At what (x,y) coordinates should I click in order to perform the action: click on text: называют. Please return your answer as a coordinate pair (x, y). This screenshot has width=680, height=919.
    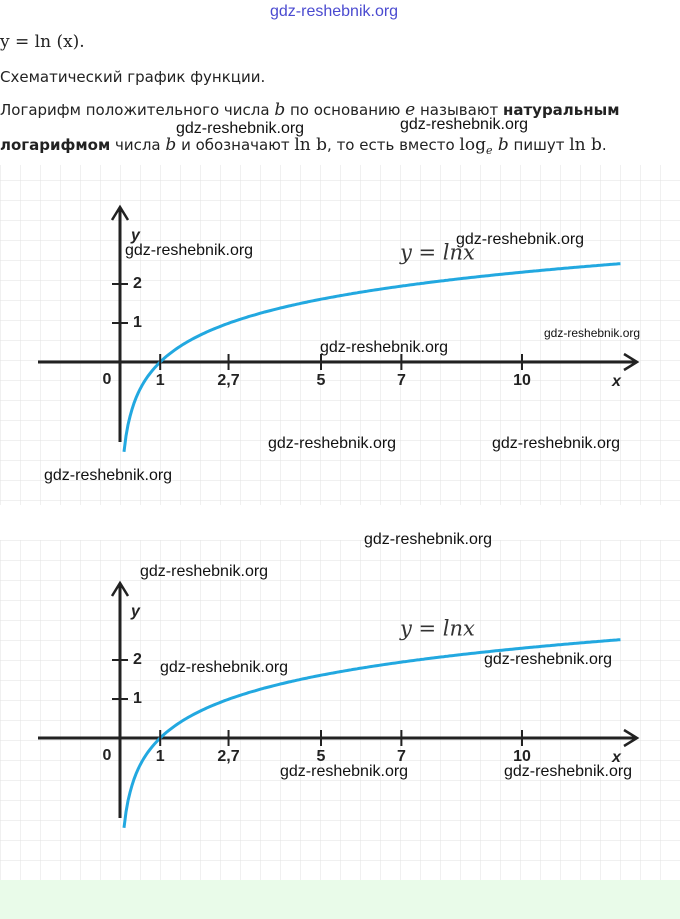
    Looking at the image, I should click on (459, 110).